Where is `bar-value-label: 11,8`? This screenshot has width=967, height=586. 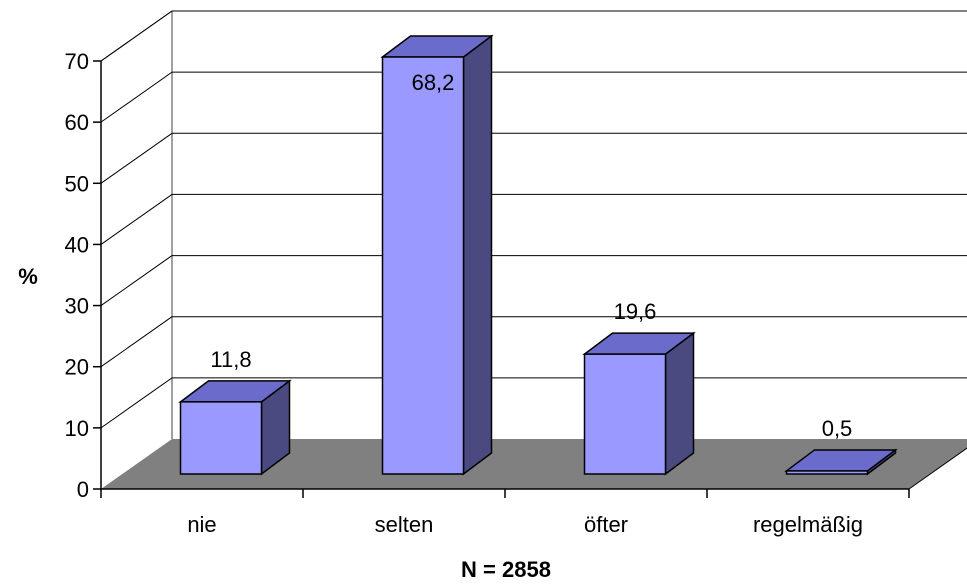 bar-value-label: 11,8 is located at coordinates (230, 359).